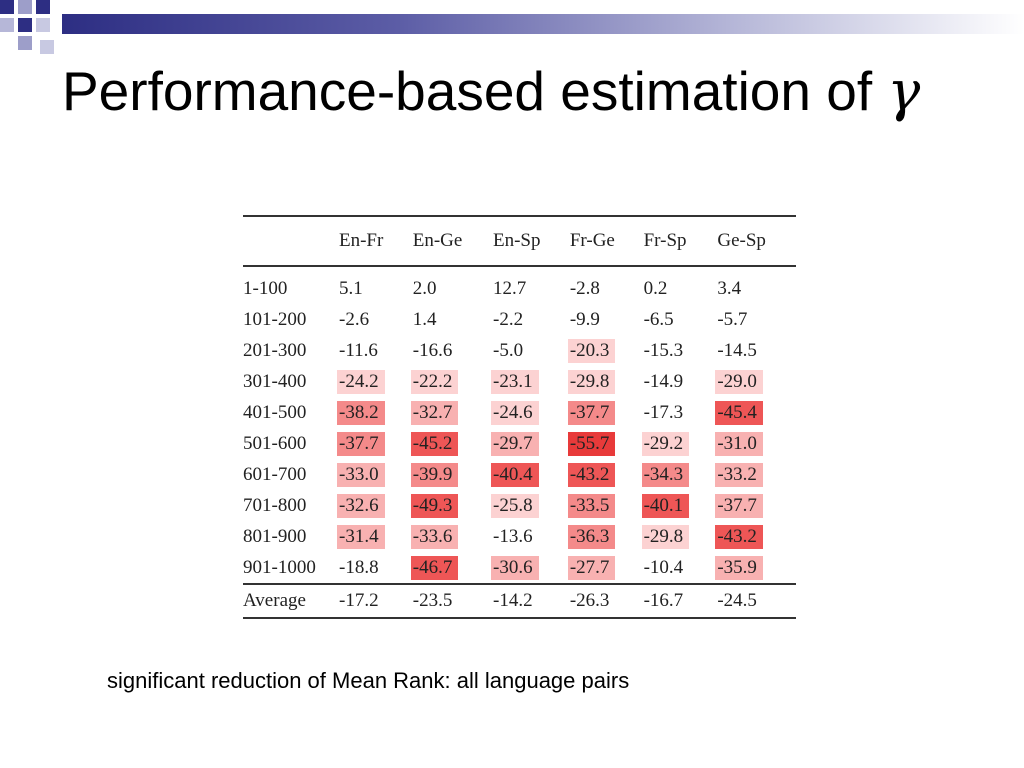  I want to click on cell-value: -11.6, so click(358, 350).